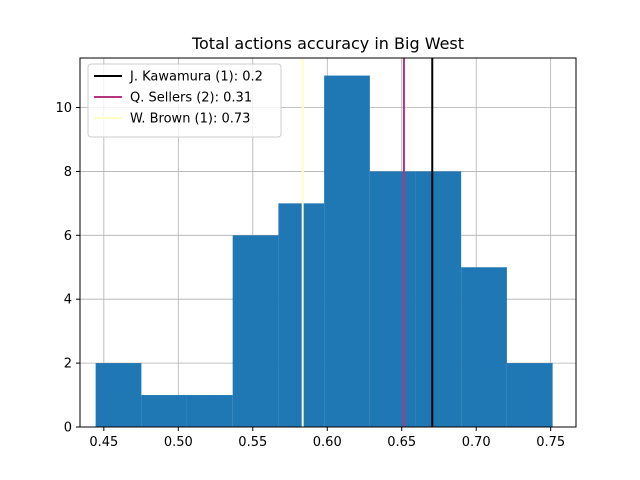 Image resolution: width=640 pixels, height=480 pixels. I want to click on y-tick-label: 8, so click(68, 172).